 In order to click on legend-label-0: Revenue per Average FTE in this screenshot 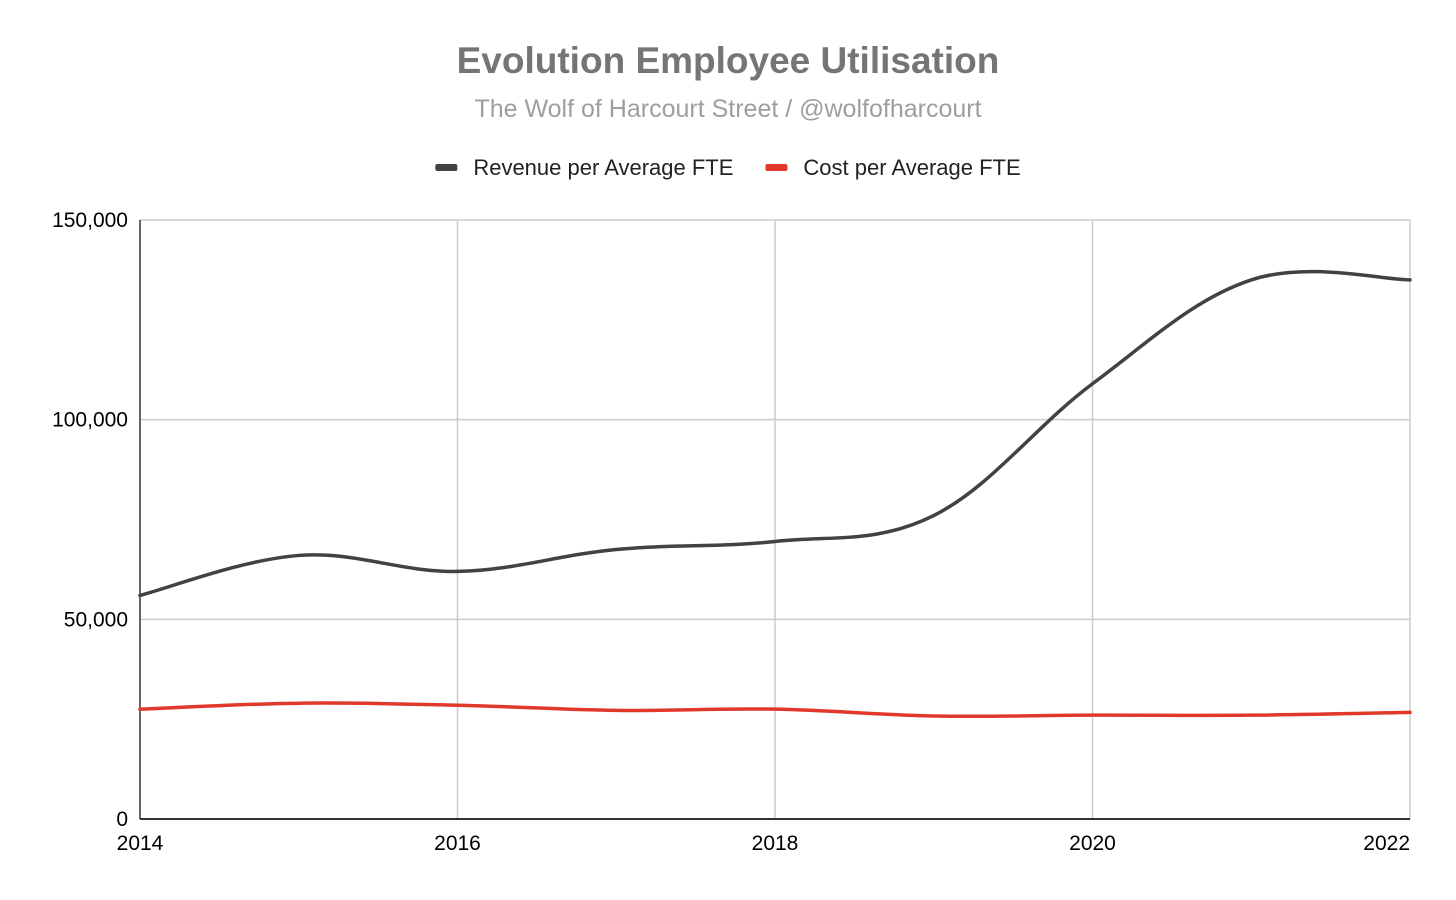, I will do `click(603, 167)`.